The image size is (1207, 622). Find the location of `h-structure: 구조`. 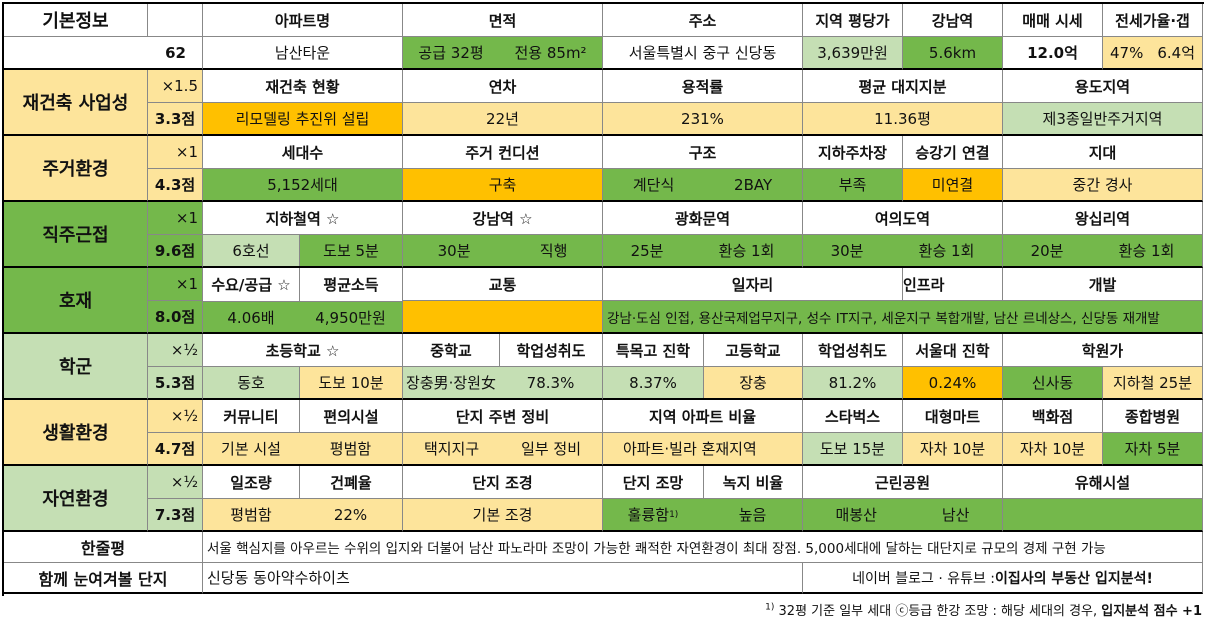

h-structure: 구조 is located at coordinates (703, 152).